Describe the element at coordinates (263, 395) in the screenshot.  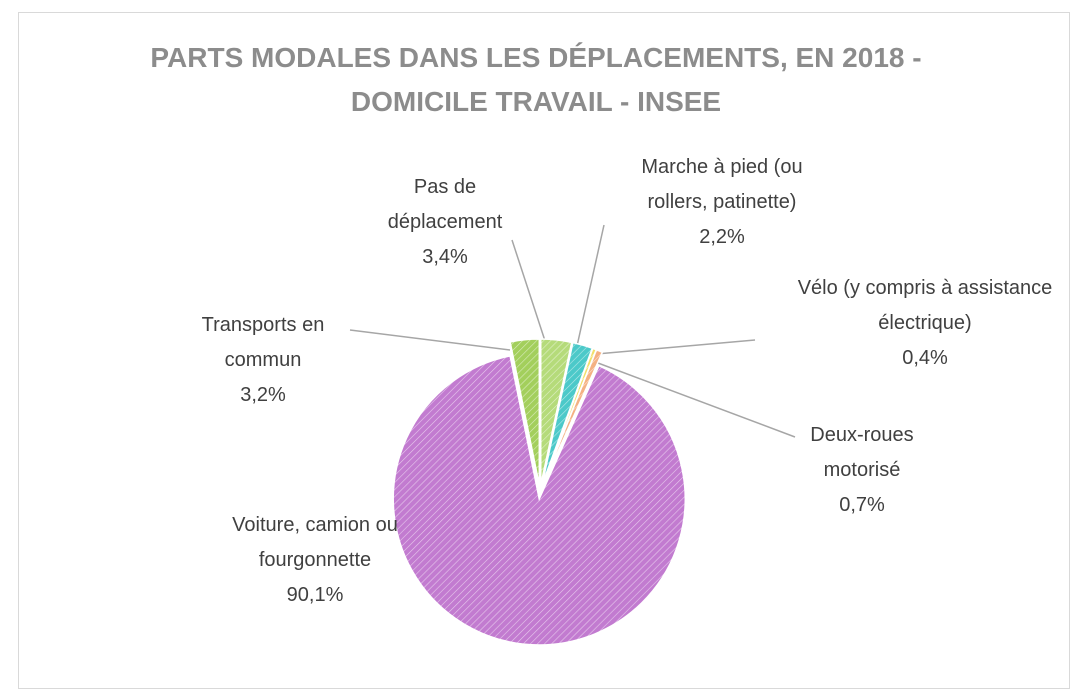
I see `value-label: 3,2%` at that location.